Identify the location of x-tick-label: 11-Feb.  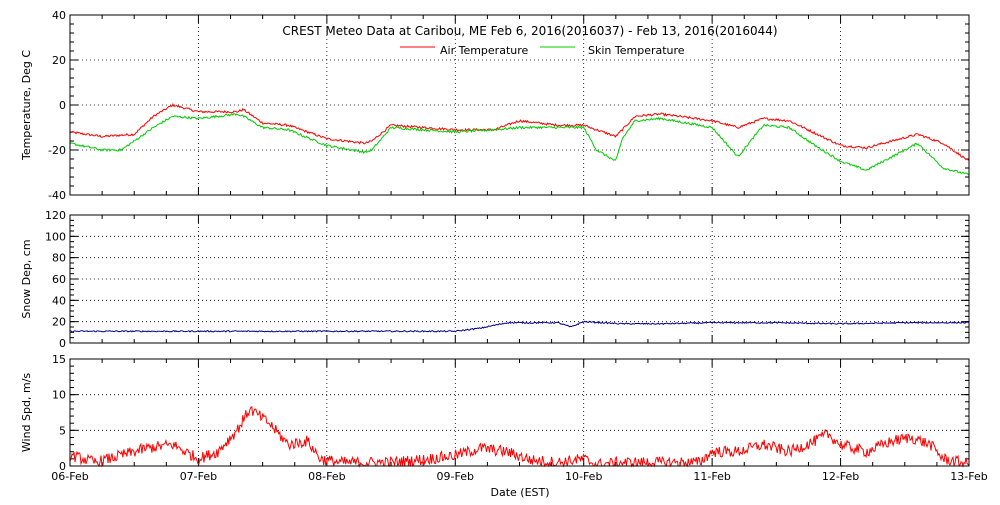
(711, 476).